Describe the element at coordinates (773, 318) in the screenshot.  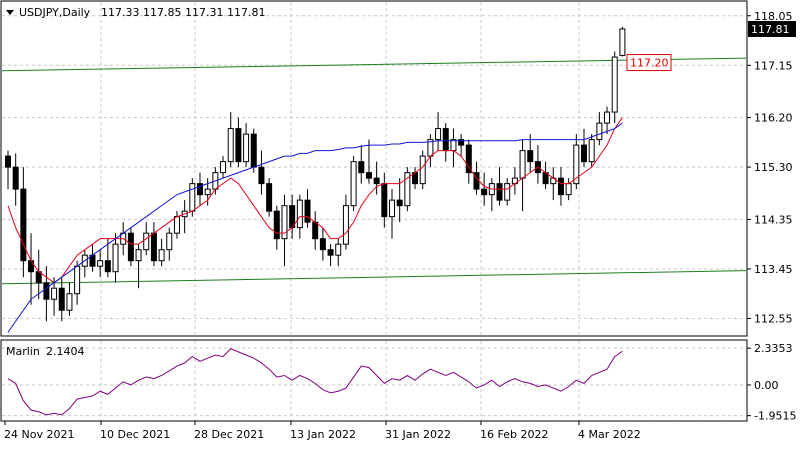
I see `price-tick-label: 112.55` at that location.